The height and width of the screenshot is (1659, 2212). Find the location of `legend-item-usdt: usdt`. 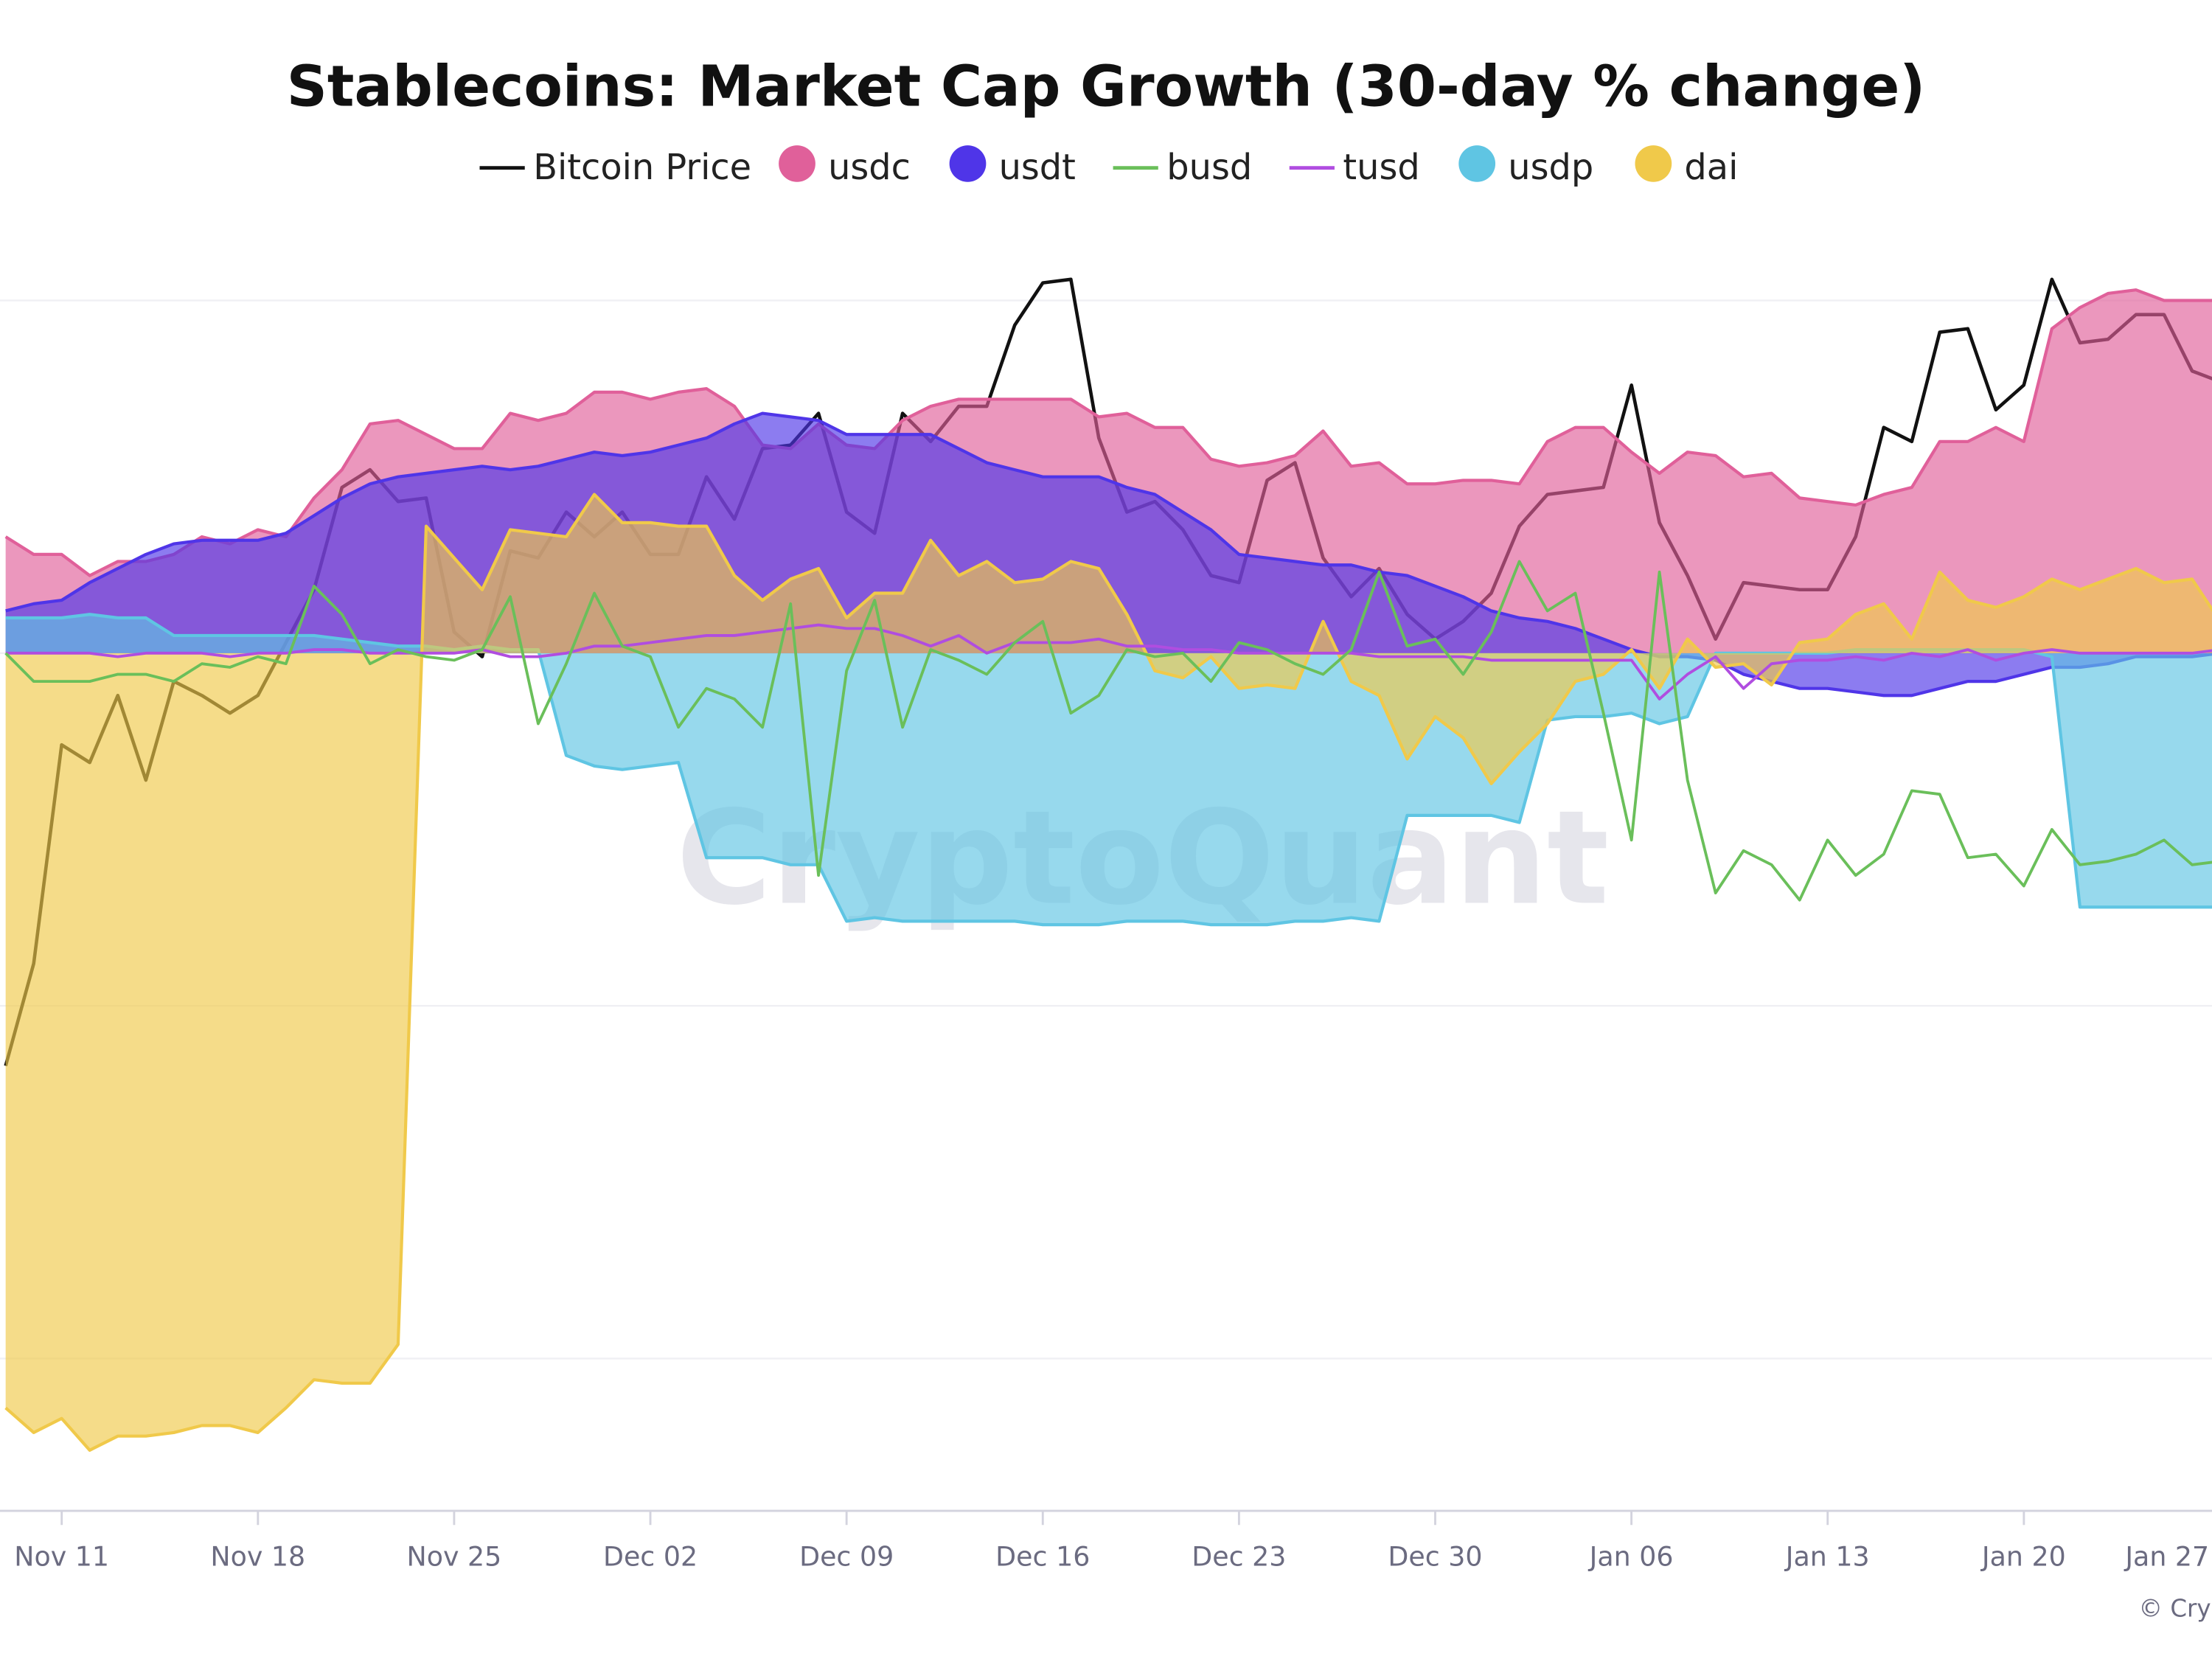

legend-item-usdt: usdt is located at coordinates (1012, 166).